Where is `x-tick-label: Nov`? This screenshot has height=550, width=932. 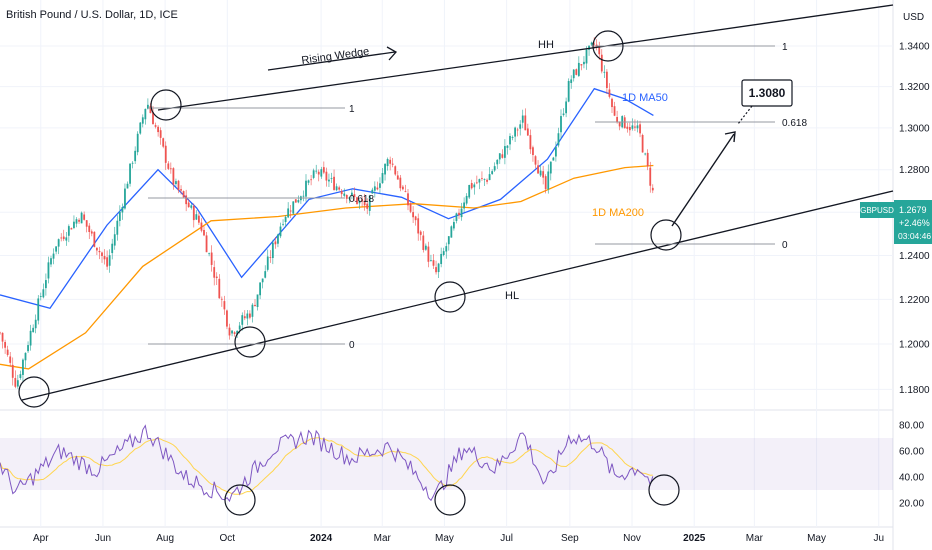
x-tick-label: Nov is located at coordinates (632, 538).